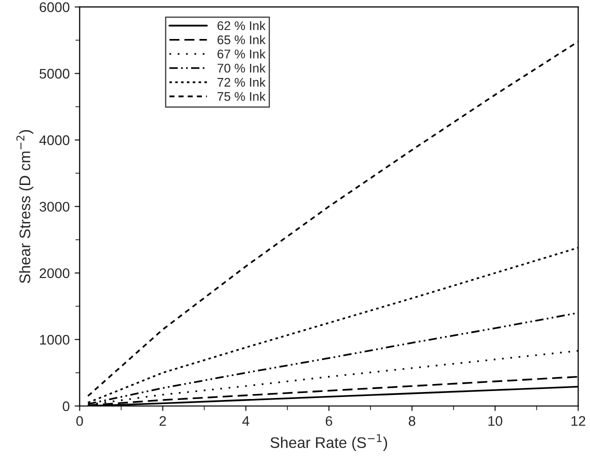 Image resolution: width=590 pixels, height=464 pixels. What do you see at coordinates (25, 207) in the screenshot?
I see `y-axis-title: Shear Stress (D cm$^{−2}$)` at bounding box center [25, 207].